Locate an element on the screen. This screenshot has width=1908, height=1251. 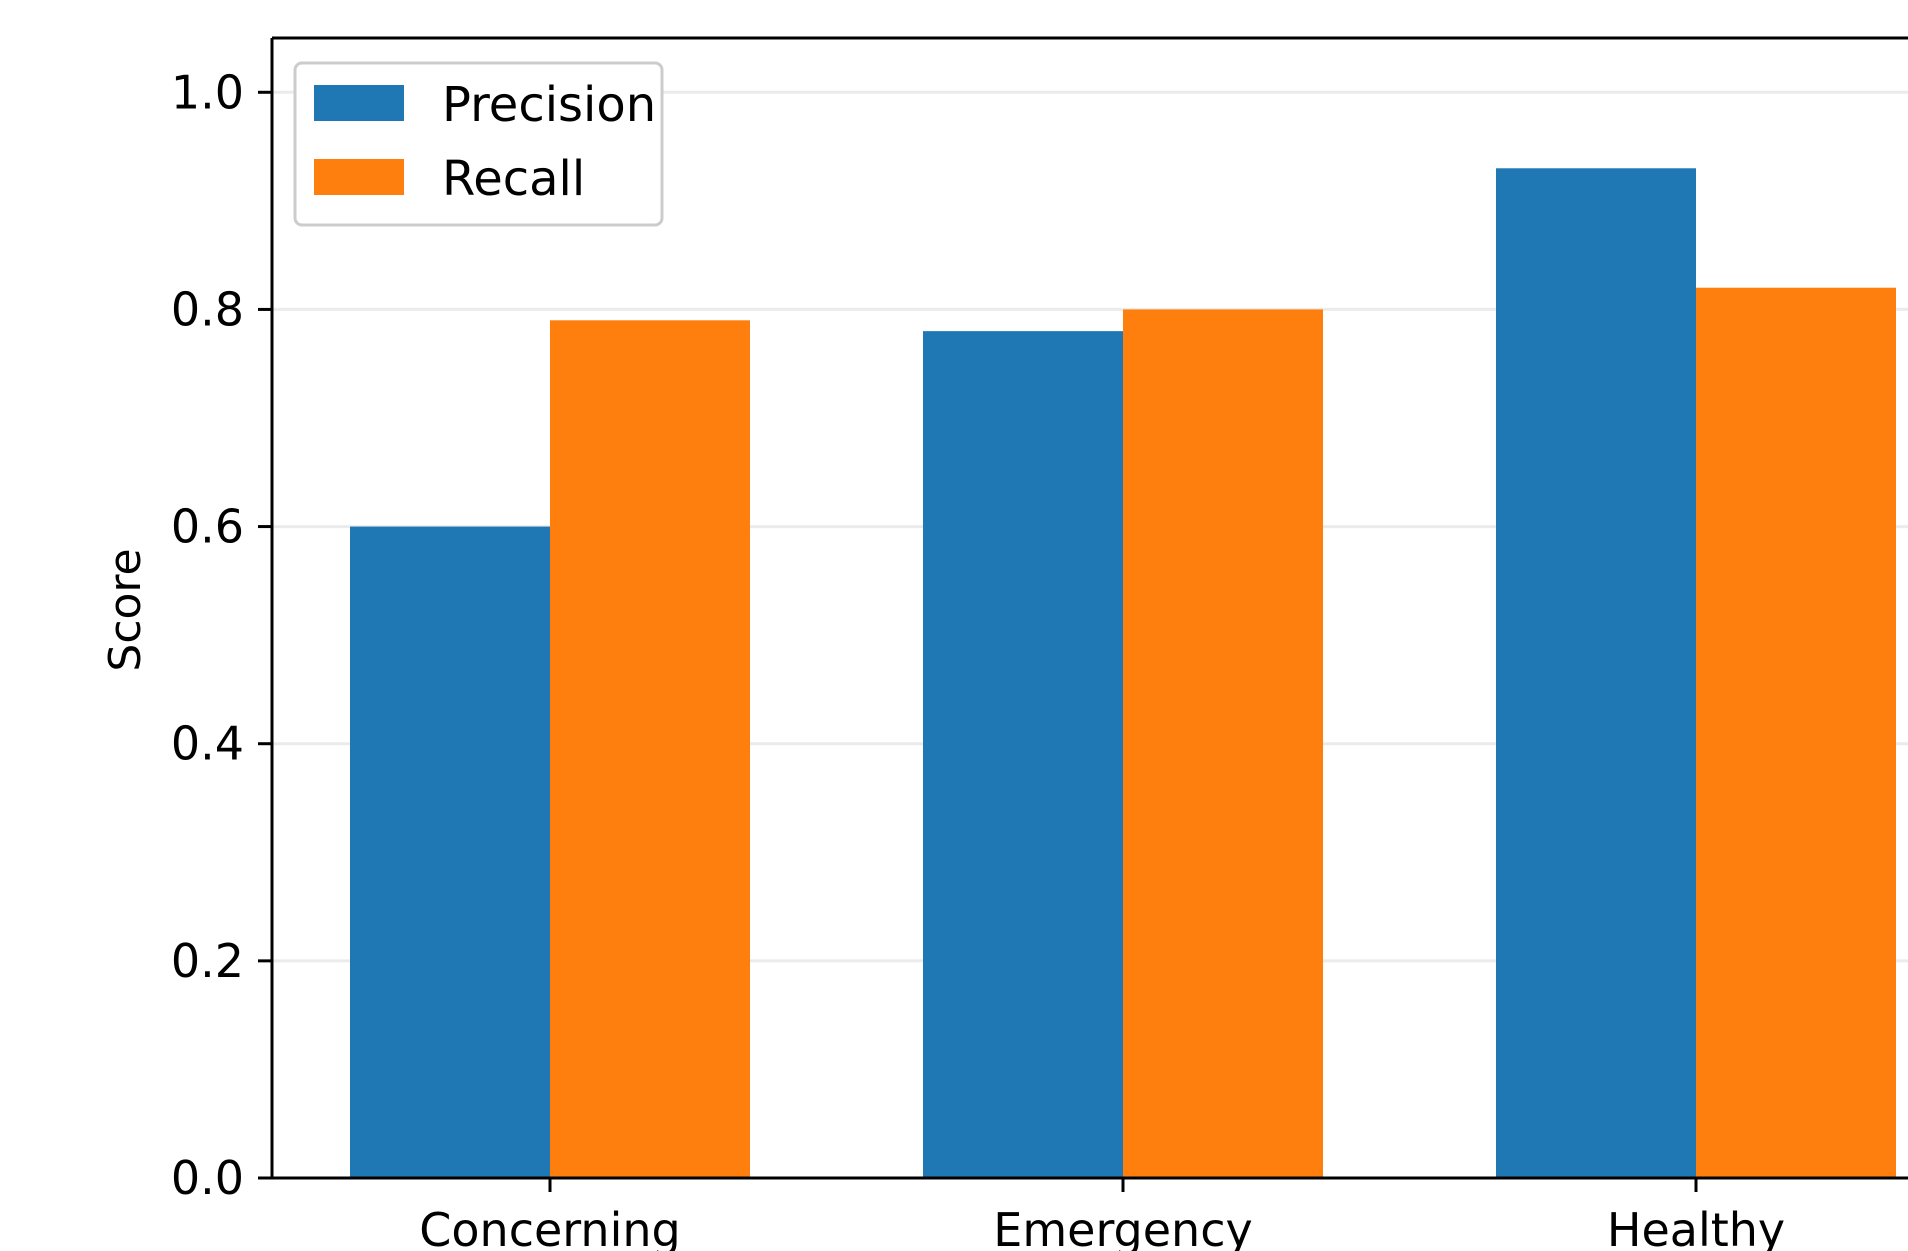
bar-precision-emergency is located at coordinates (1023, 755).